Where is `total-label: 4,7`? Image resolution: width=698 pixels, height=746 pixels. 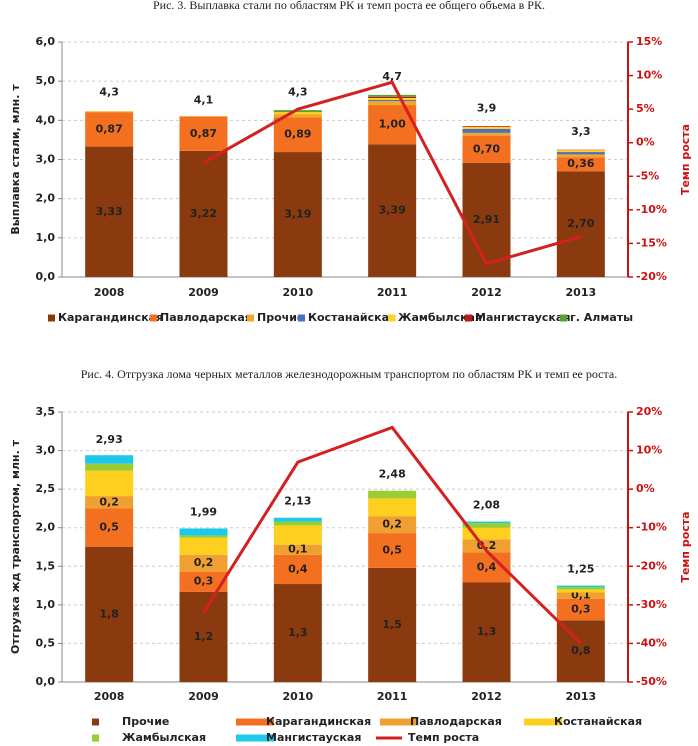 total-label: 4,7 is located at coordinates (392, 76).